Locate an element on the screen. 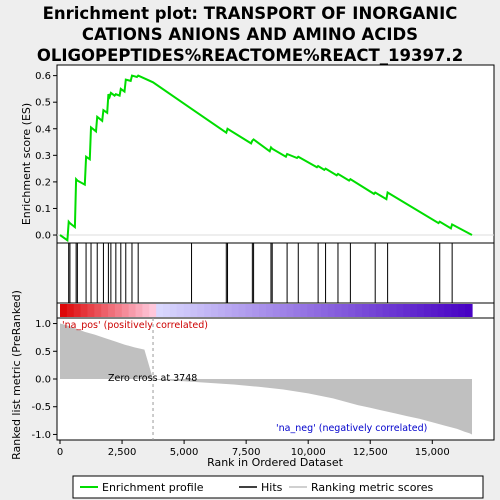 This screenshot has width=500, height=500. neg-label: 'na_neg' (negatively correlated) is located at coordinates (351, 428).